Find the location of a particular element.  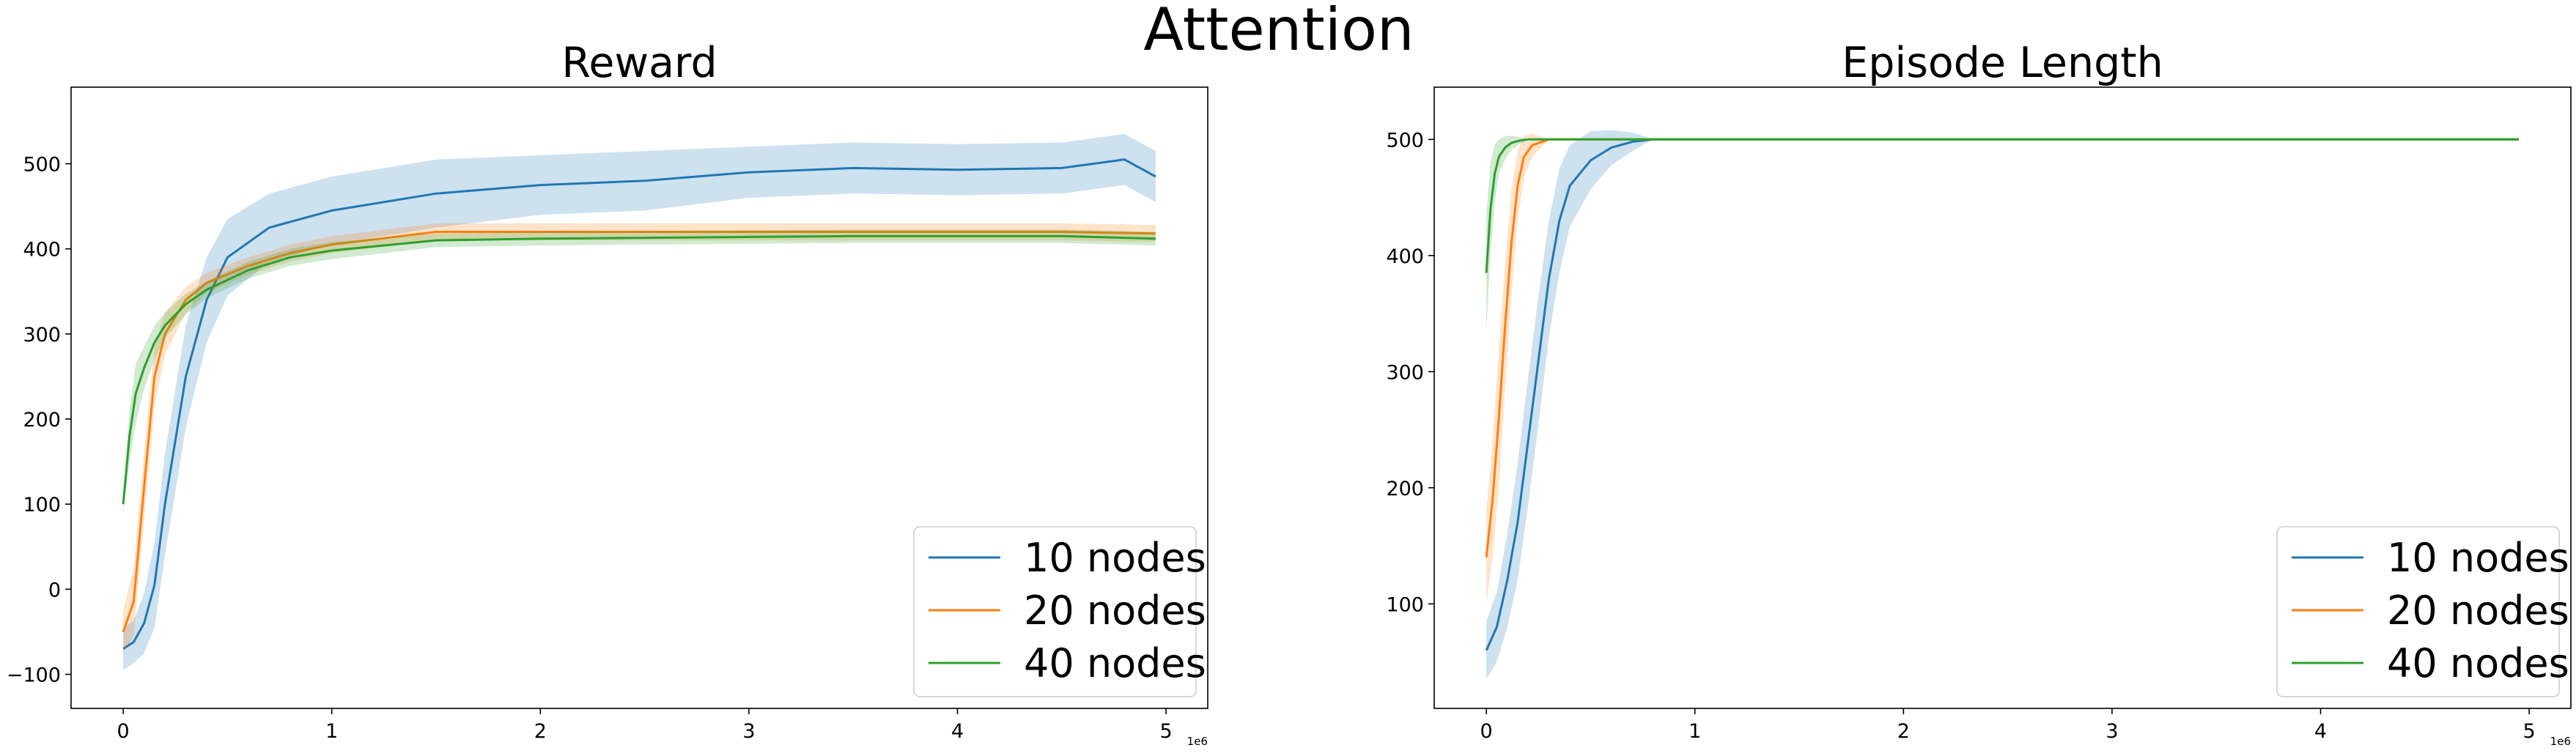

band-40-nodes is located at coordinates (2002, 233).